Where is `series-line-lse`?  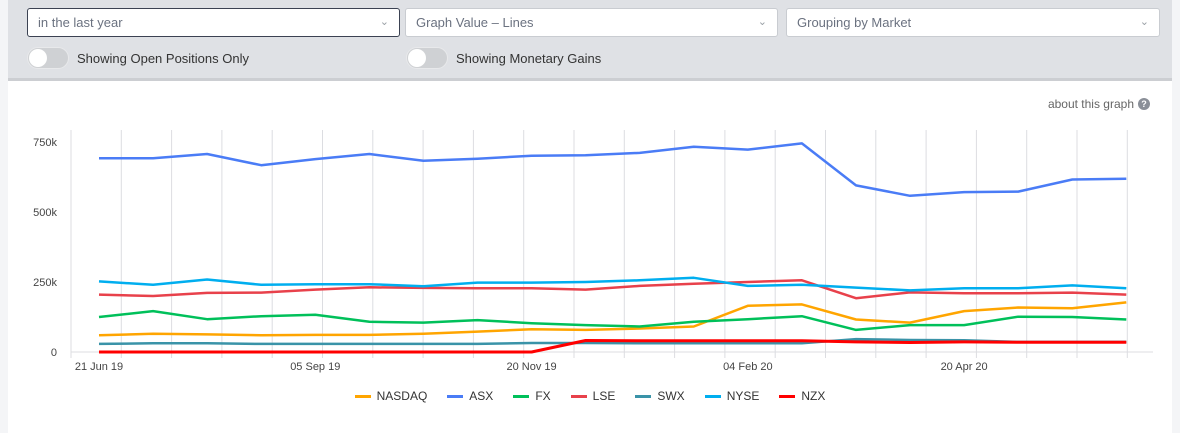
series-line-lse is located at coordinates (612, 289).